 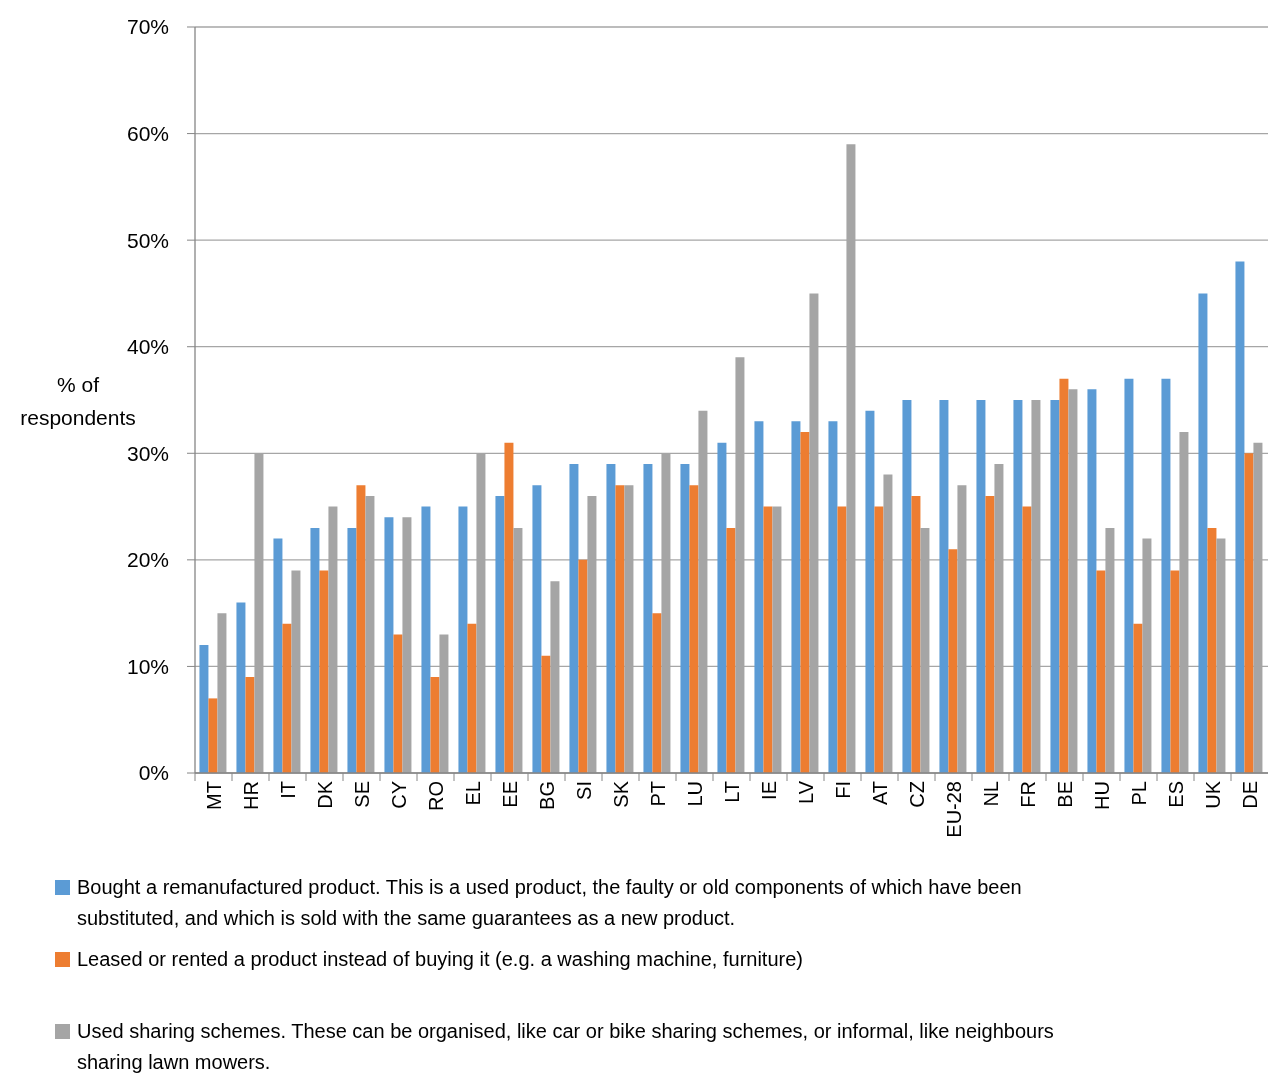 I want to click on x-tick-label: UK, so click(x=1212, y=794).